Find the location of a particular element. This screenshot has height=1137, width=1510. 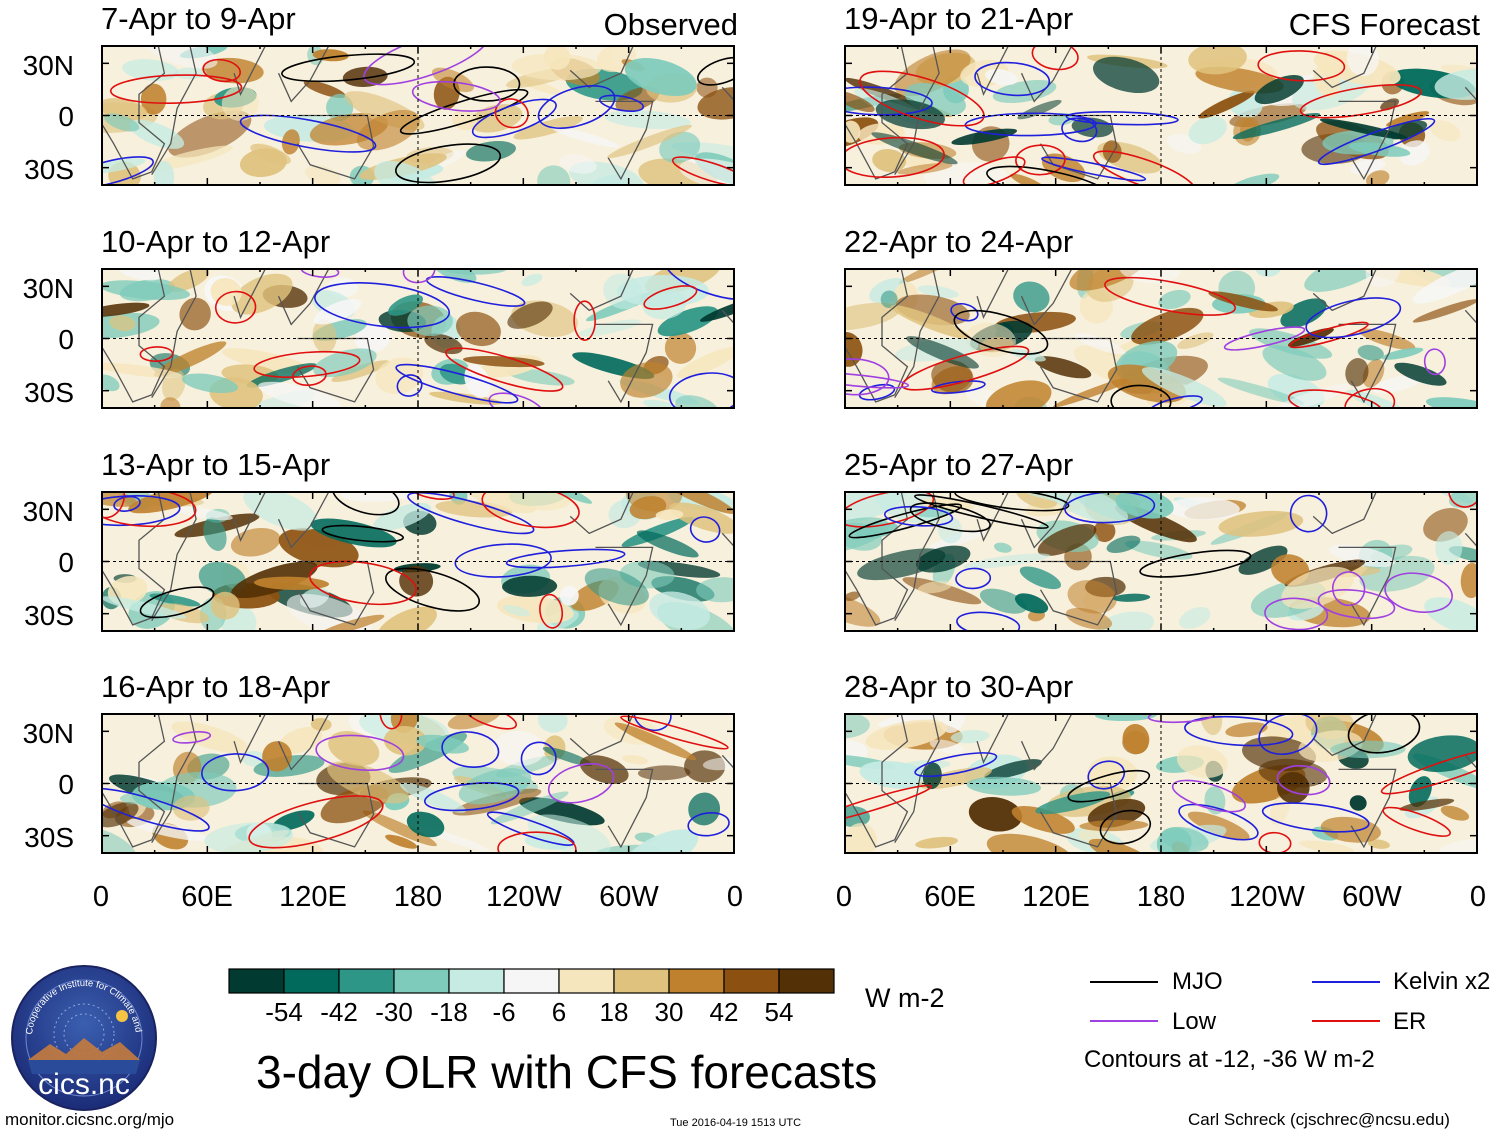

footer-url: monitor.cicsnc.org/mjo is located at coordinates (90, 1119).